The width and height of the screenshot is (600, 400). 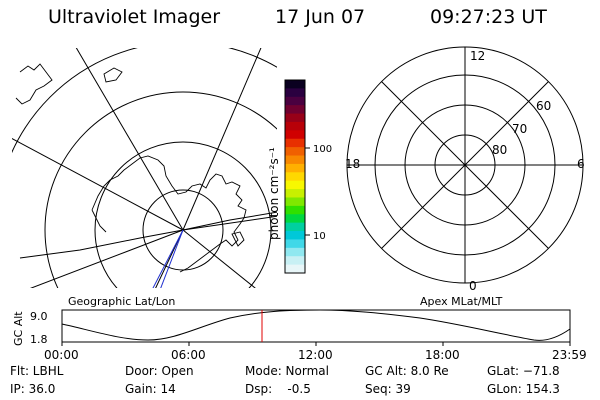 I want to click on mlat-label: 60, so click(x=543, y=106).